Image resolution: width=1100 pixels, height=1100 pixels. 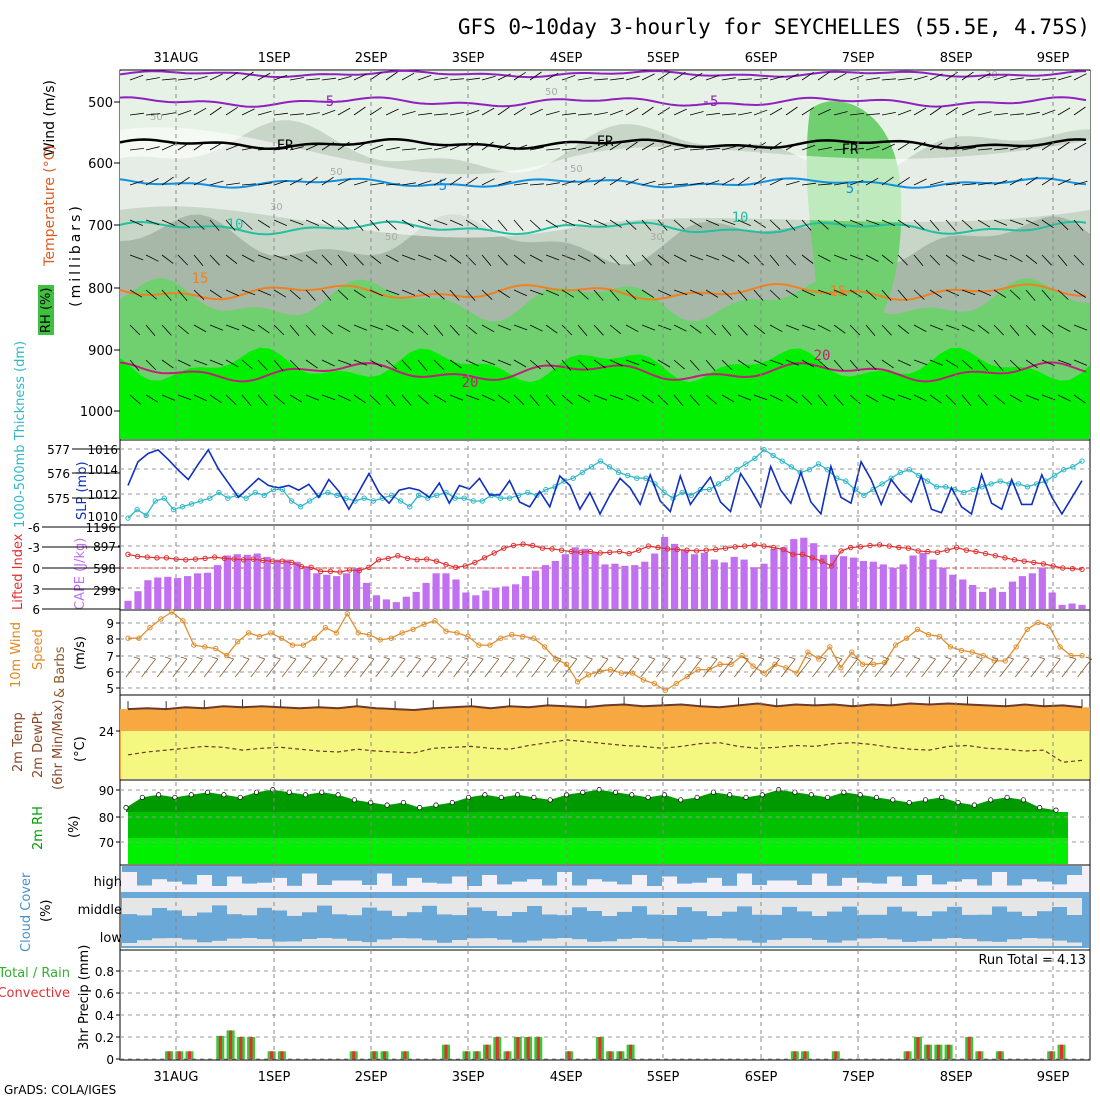 I want to click on wind-tick: 9, so click(x=110, y=624).